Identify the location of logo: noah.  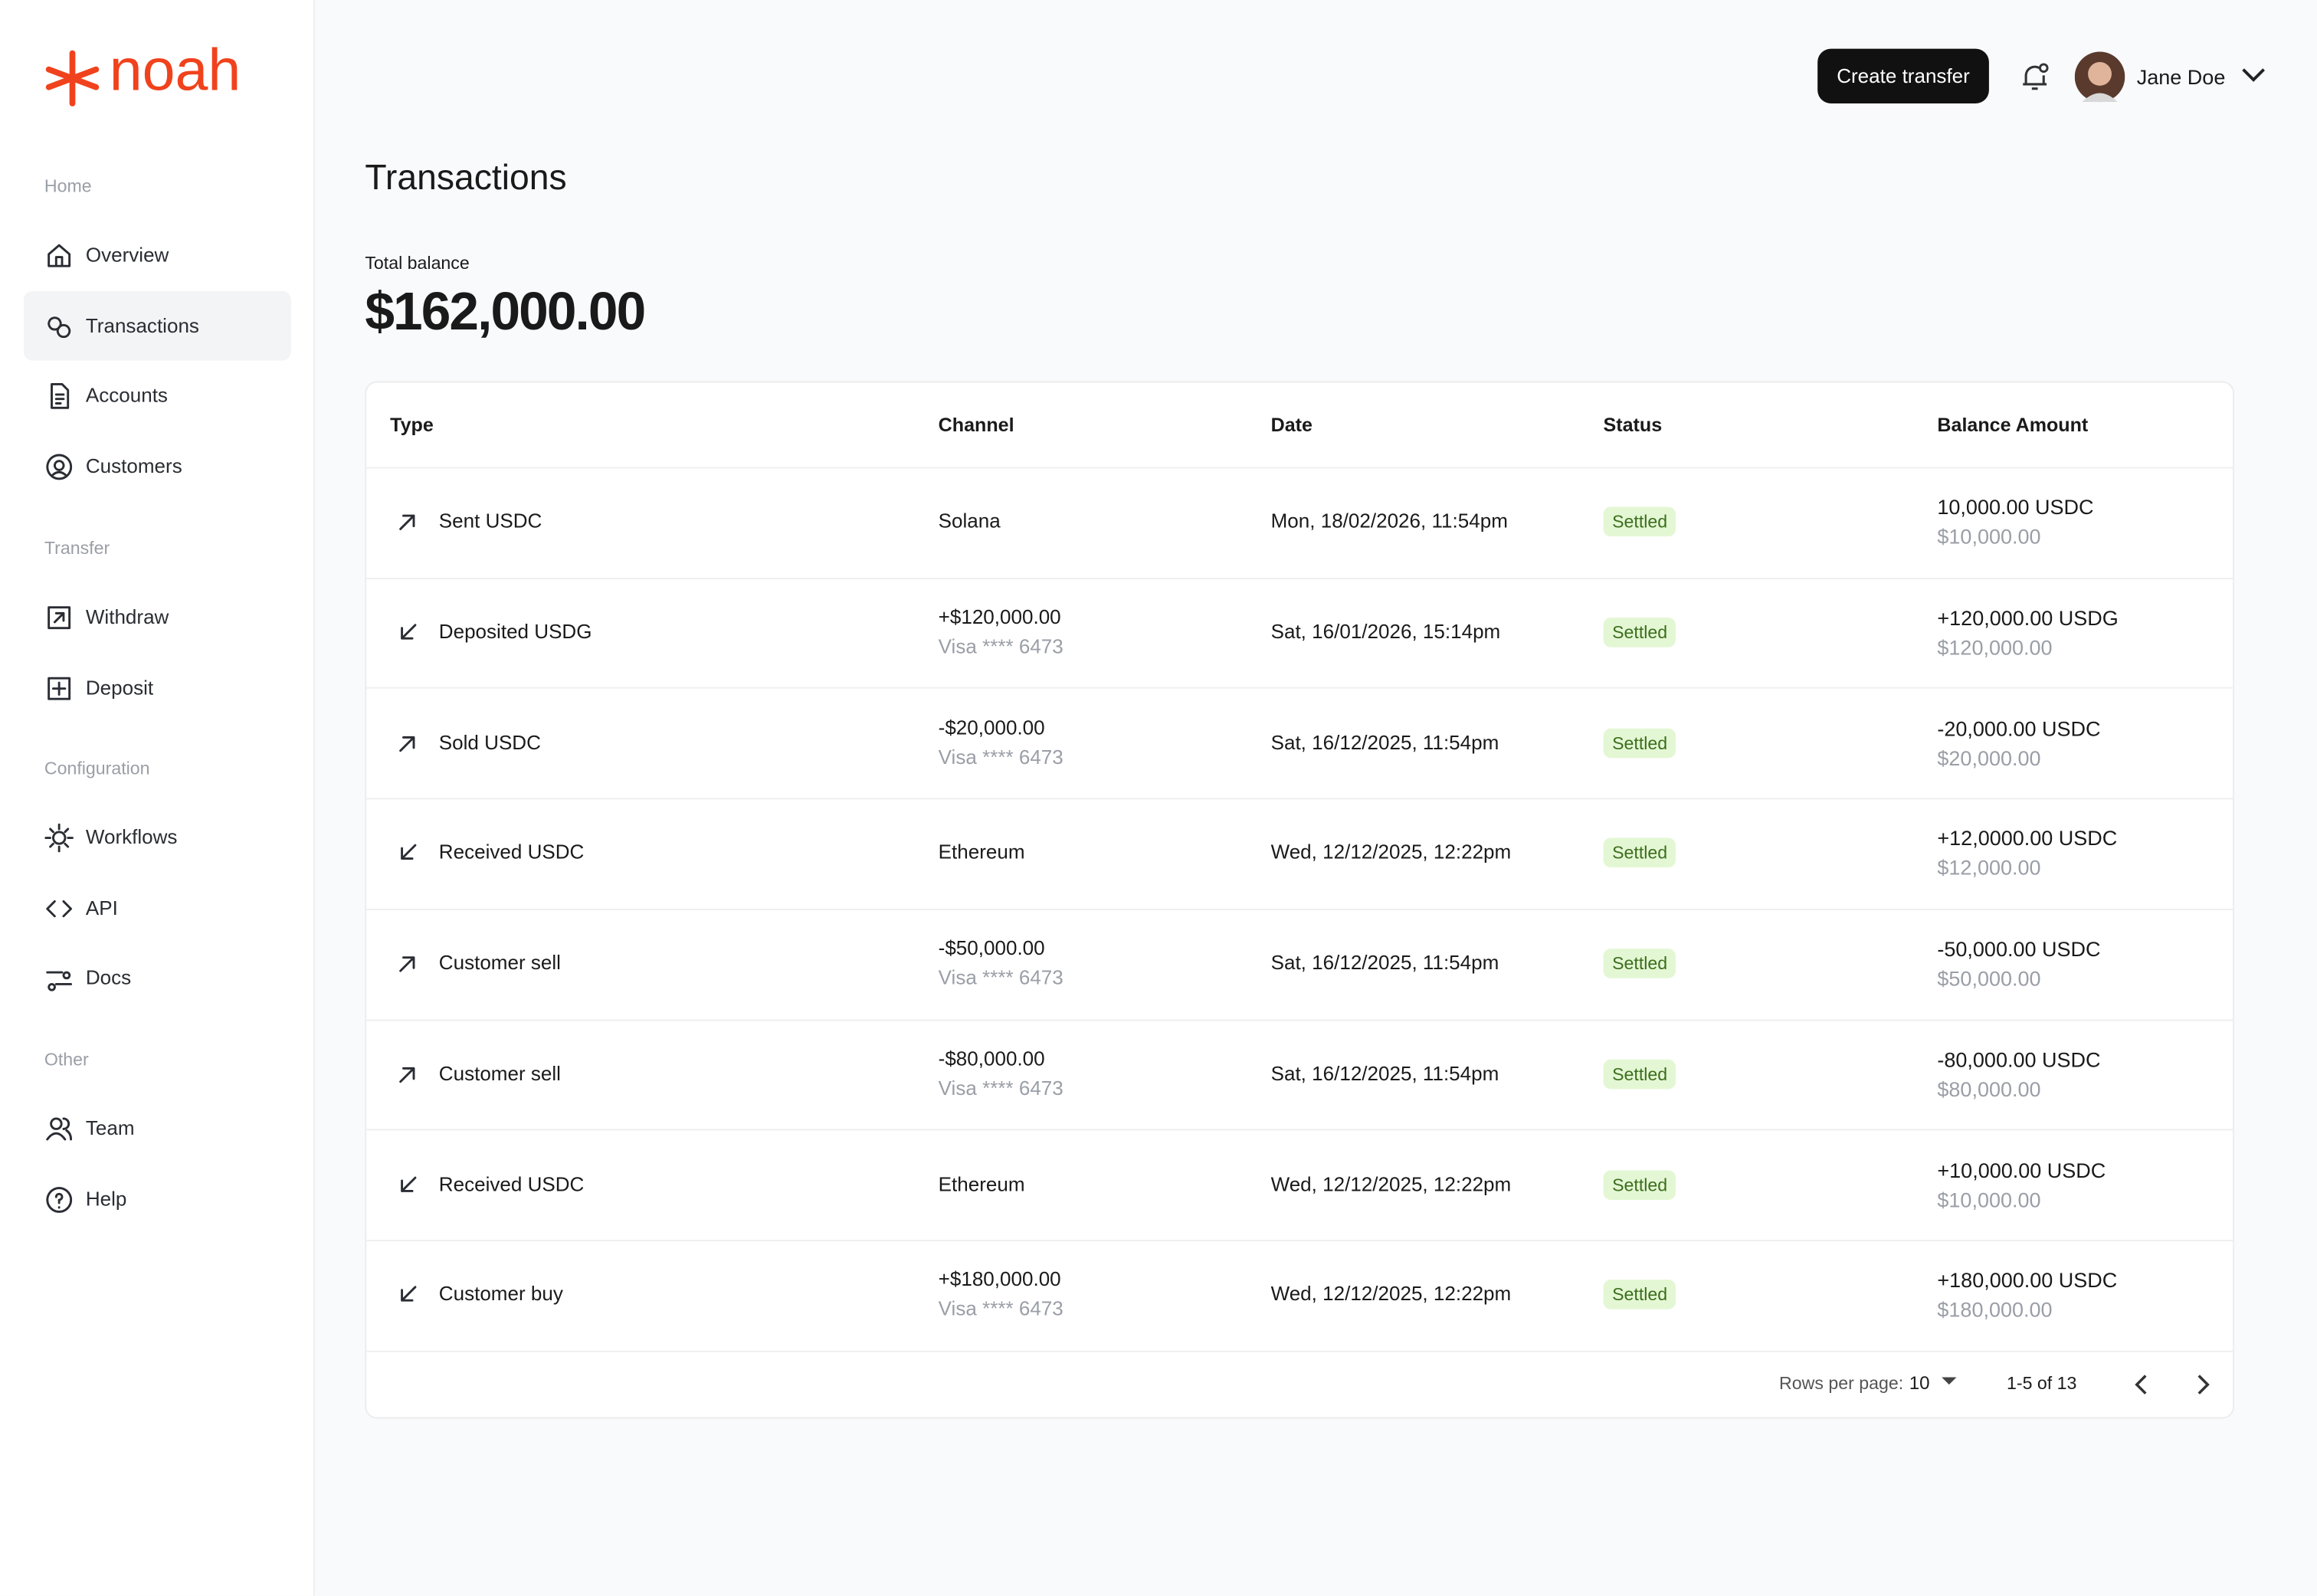
(175, 71).